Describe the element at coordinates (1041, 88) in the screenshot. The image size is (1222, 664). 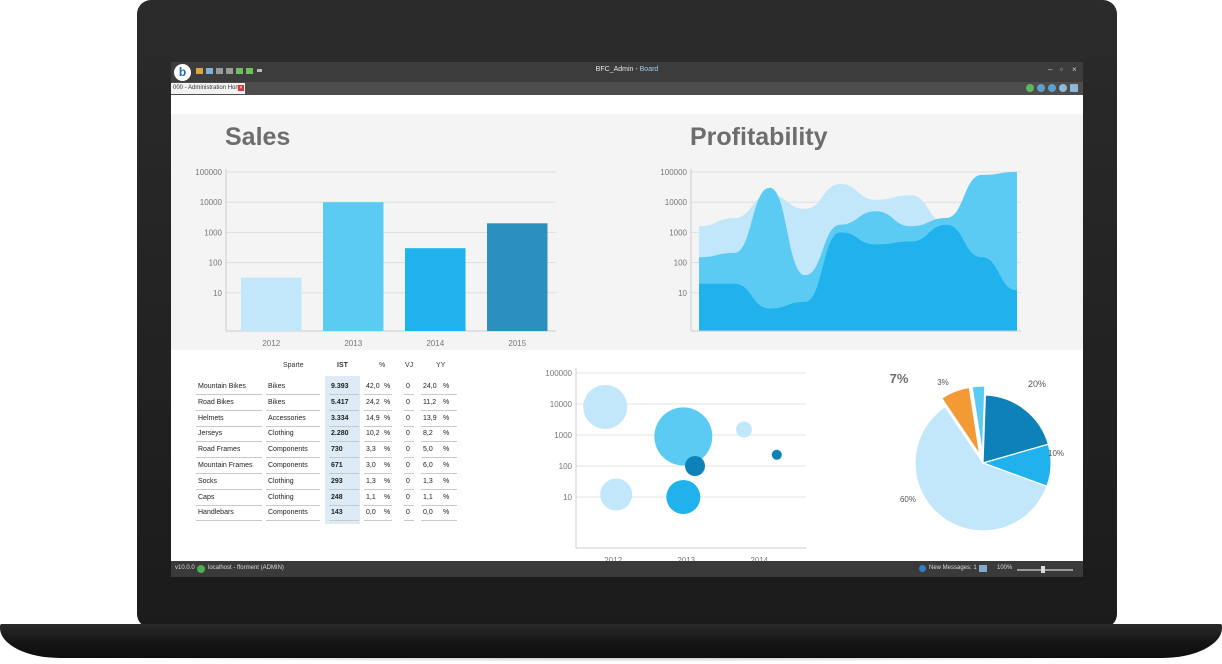
I see `back-icon` at that location.